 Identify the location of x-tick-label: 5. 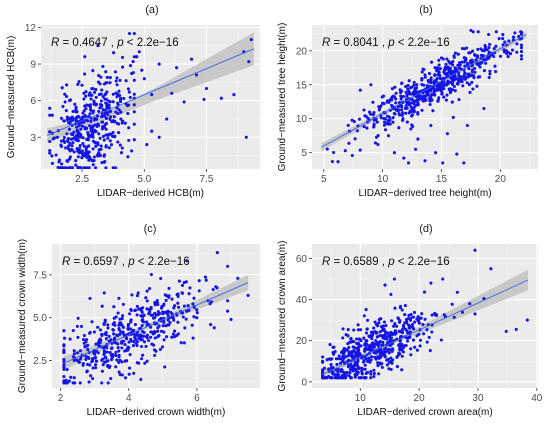
(324, 179).